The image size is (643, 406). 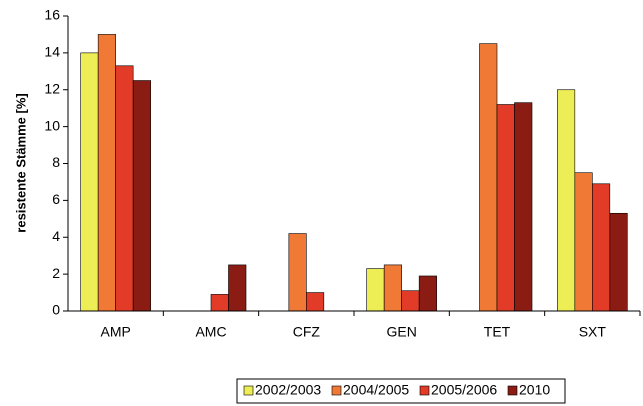 What do you see at coordinates (593, 332) in the screenshot?
I see `x-tick-label: SXT` at bounding box center [593, 332].